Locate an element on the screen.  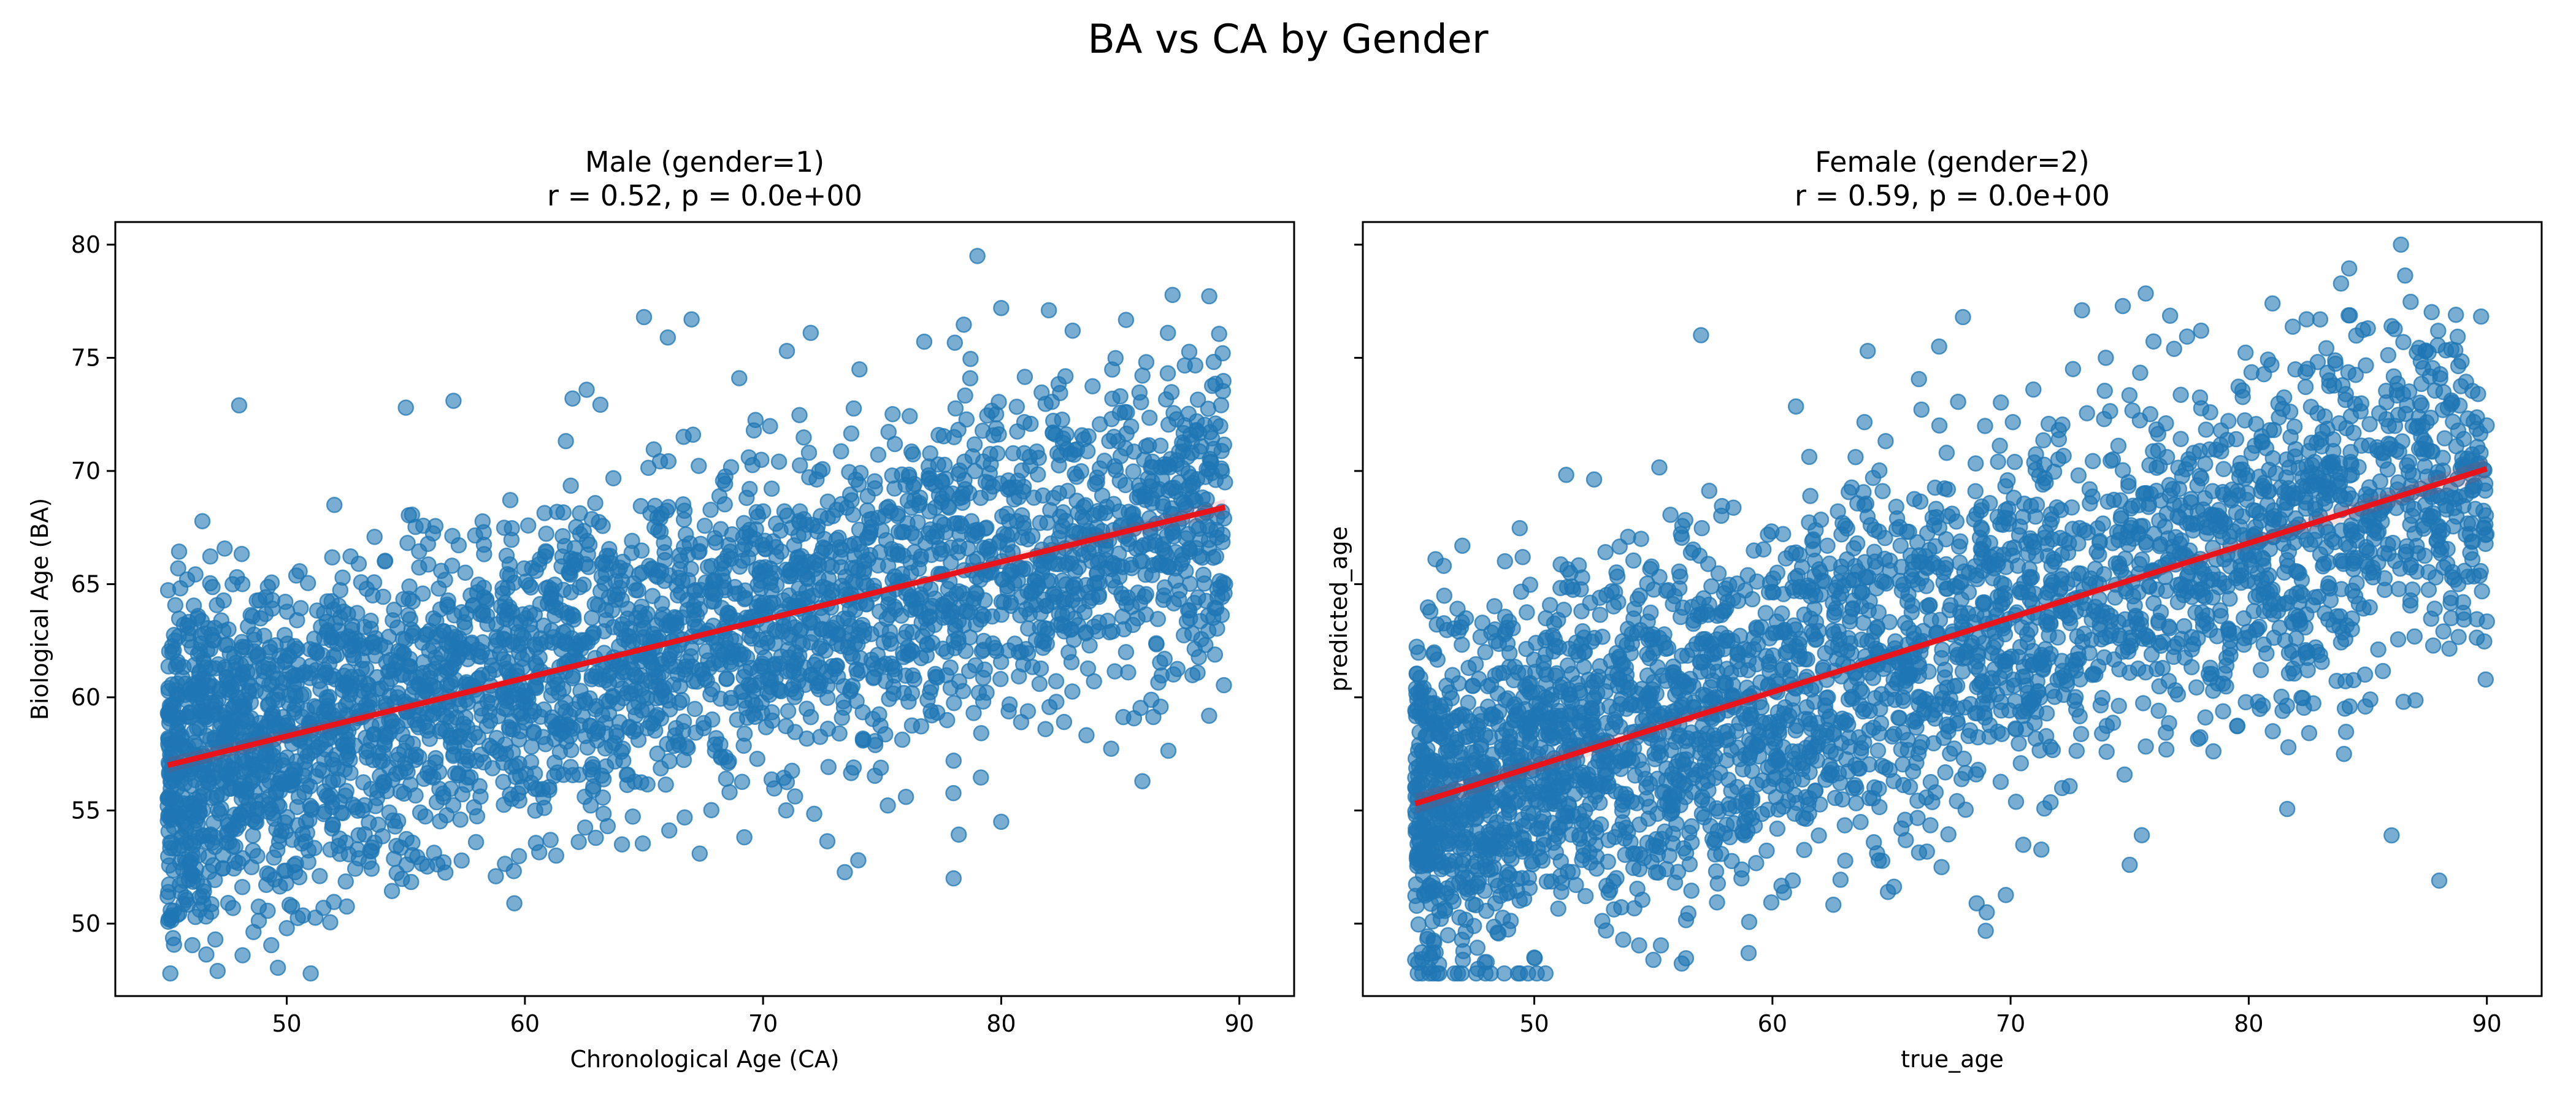
panel-title-male-line1: Male (gender=1) is located at coordinates (704, 161).